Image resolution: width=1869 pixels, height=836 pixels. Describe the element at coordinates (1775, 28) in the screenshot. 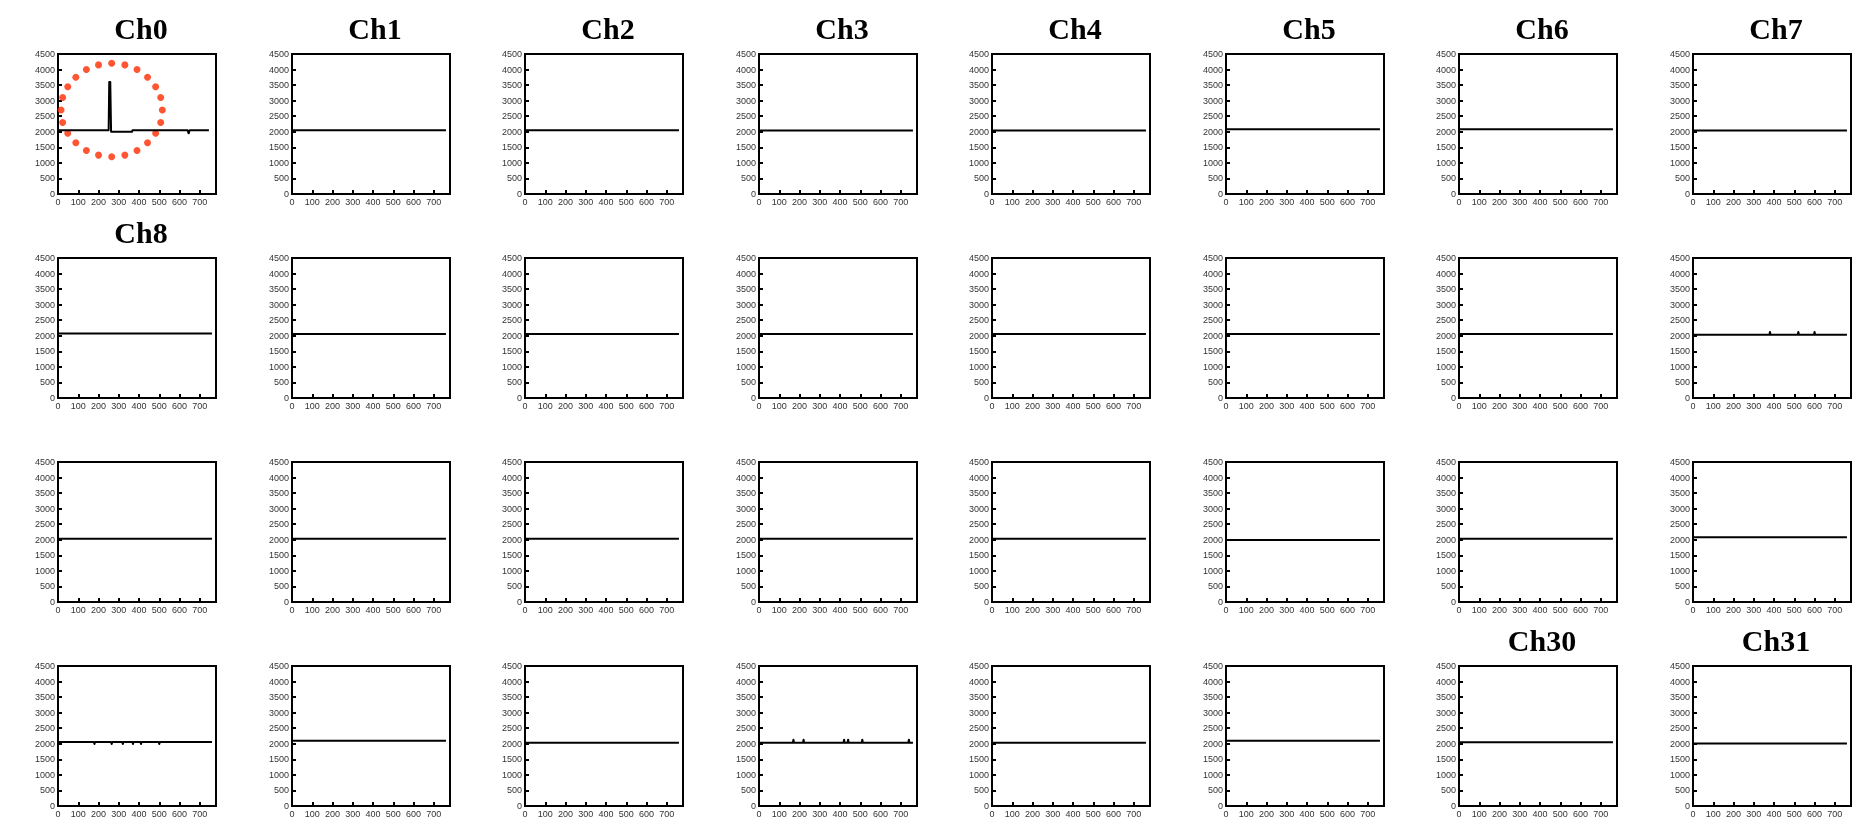

I see `chart-title: Ch7` at that location.